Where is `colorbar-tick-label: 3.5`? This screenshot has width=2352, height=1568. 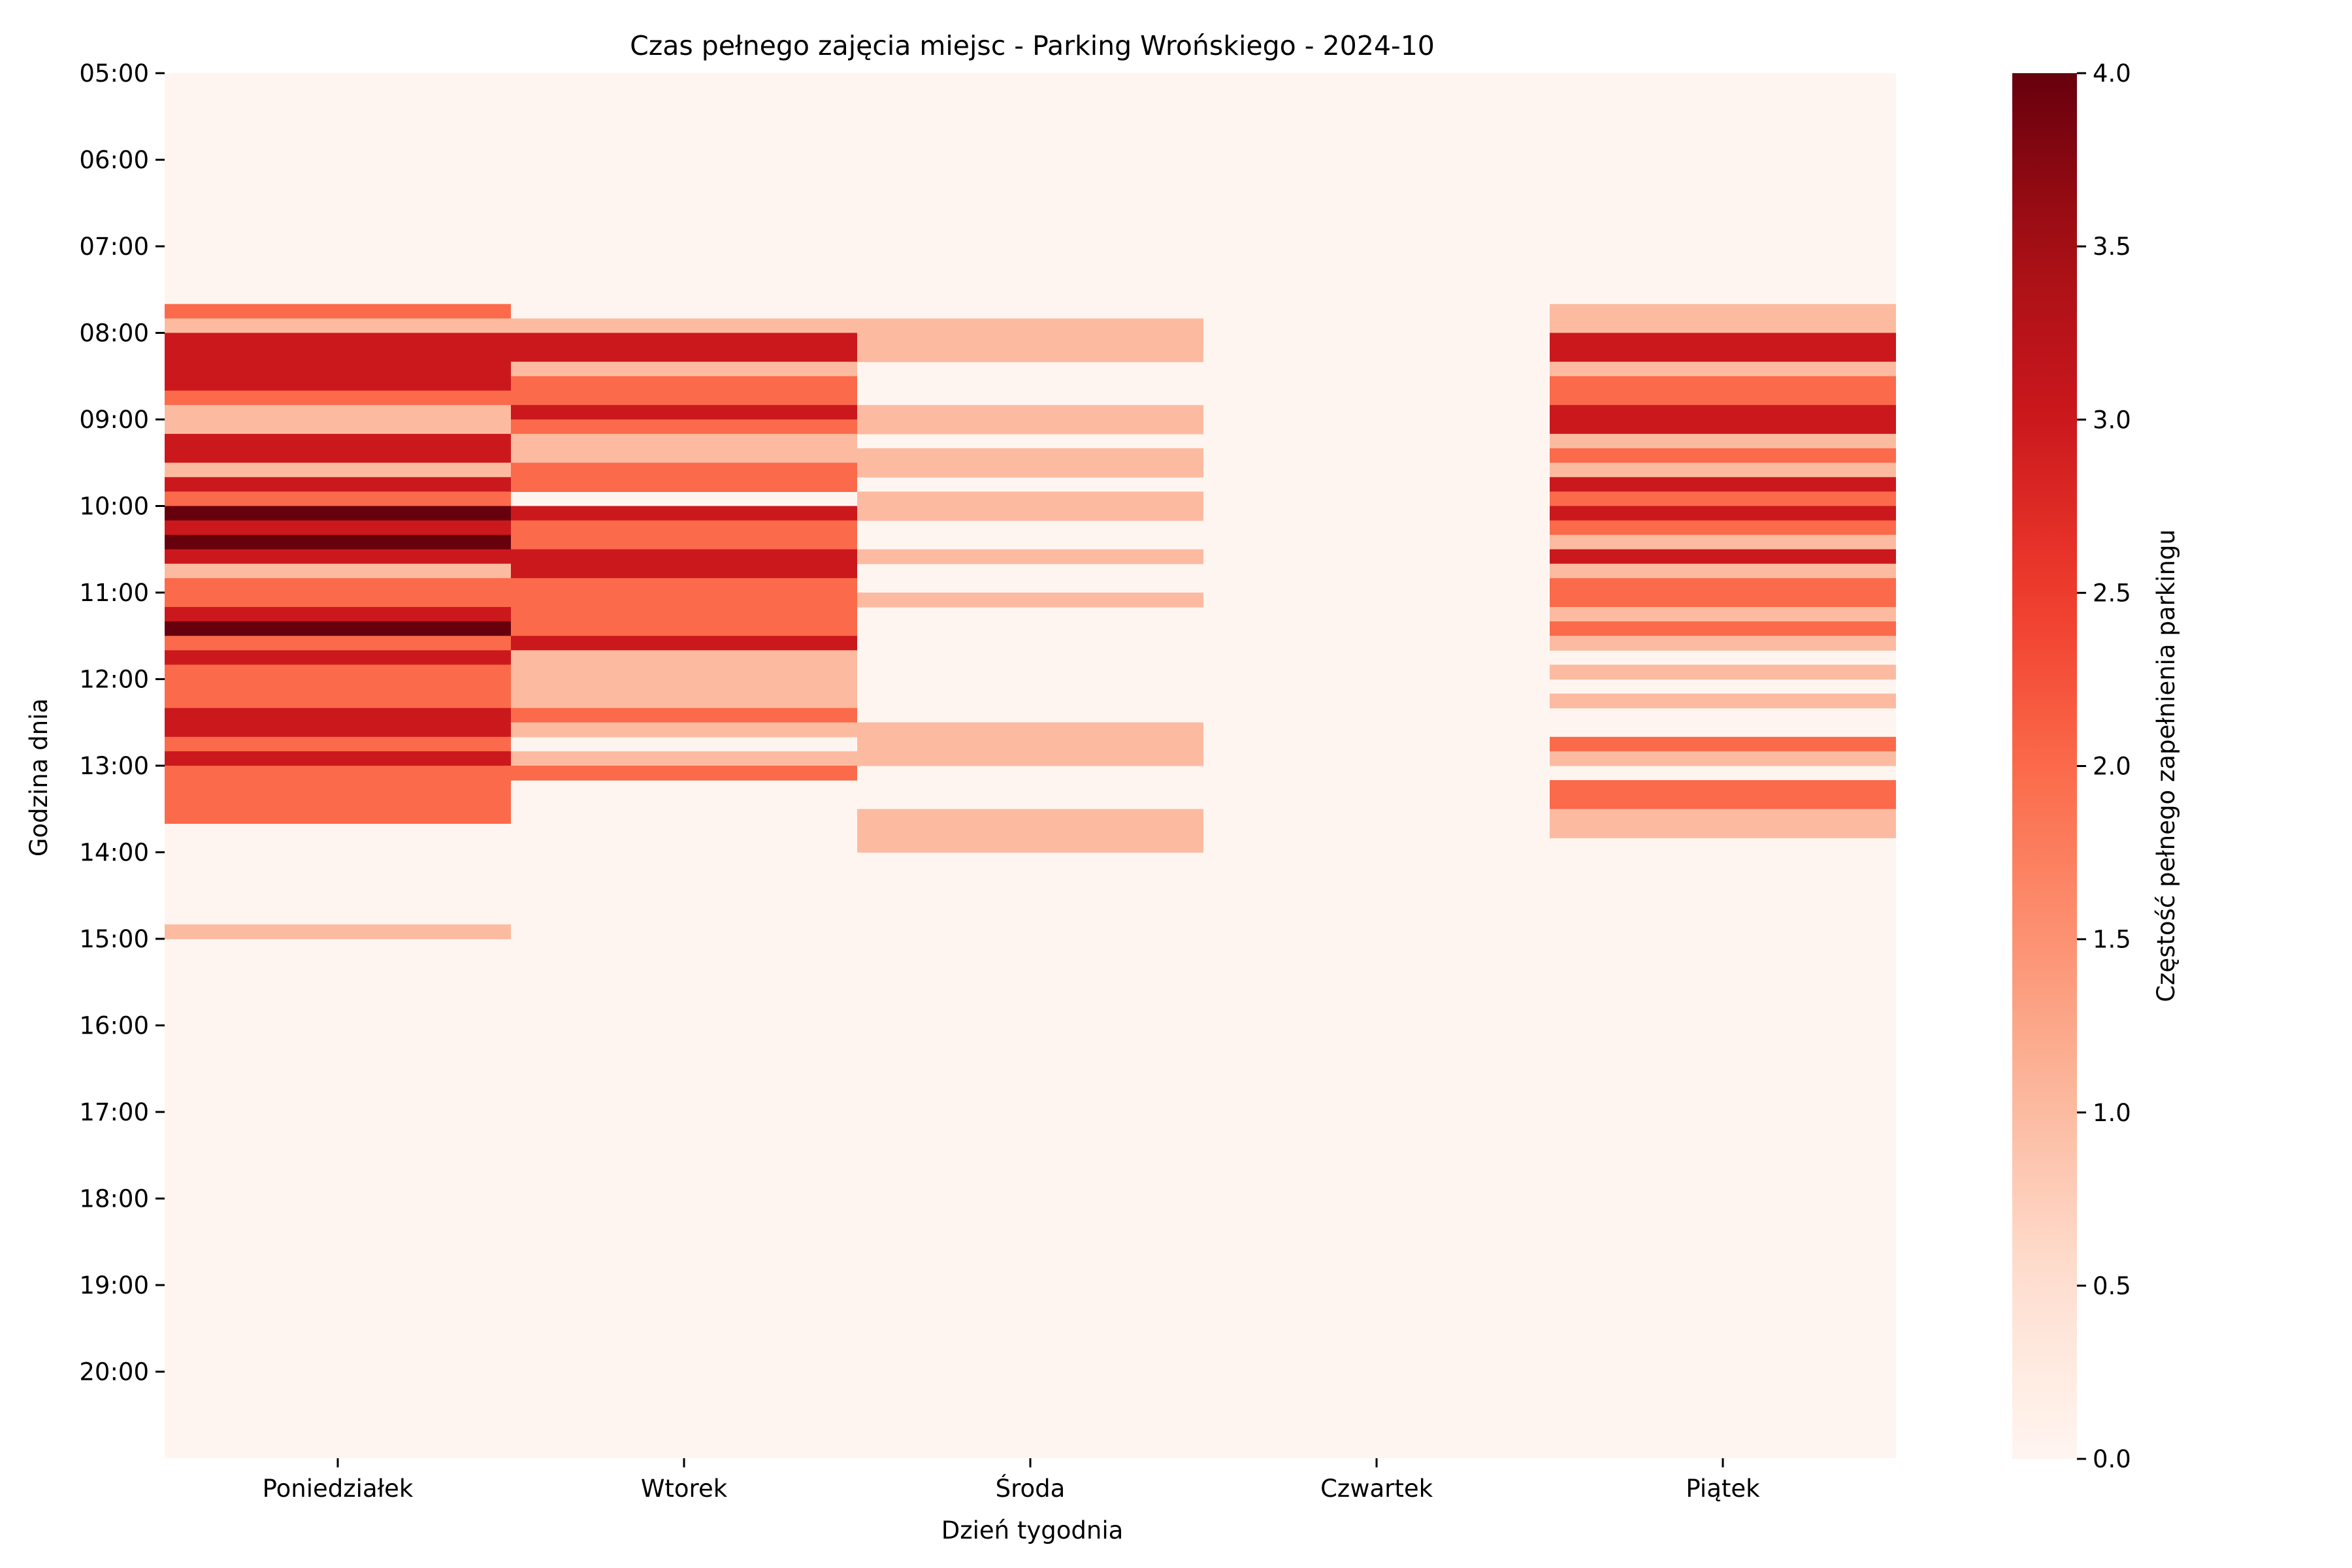
colorbar-tick-label: 3.5 is located at coordinates (2112, 247).